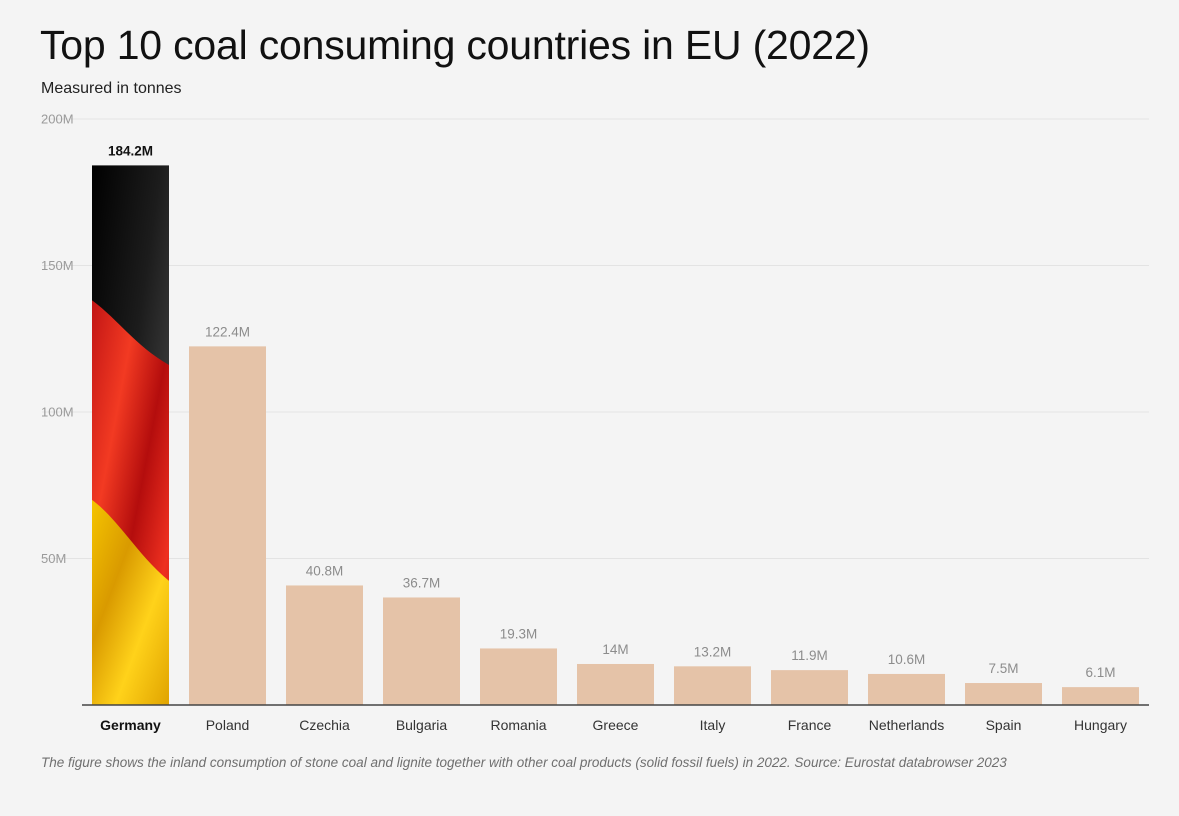 This screenshot has height=816, width=1179. I want to click on category-label: Czechia, so click(324, 725).